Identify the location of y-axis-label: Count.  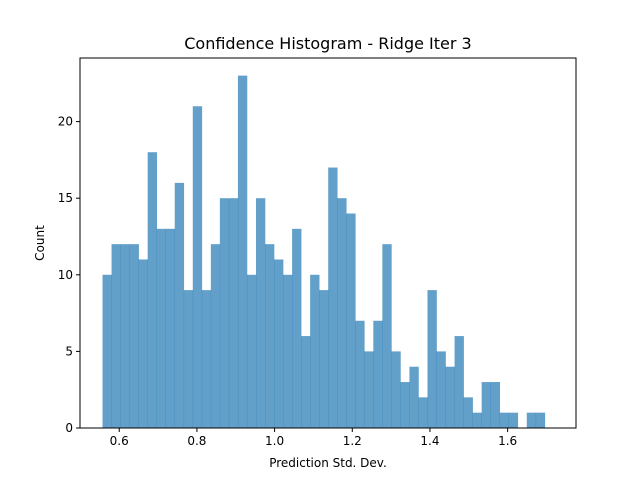
(40, 243).